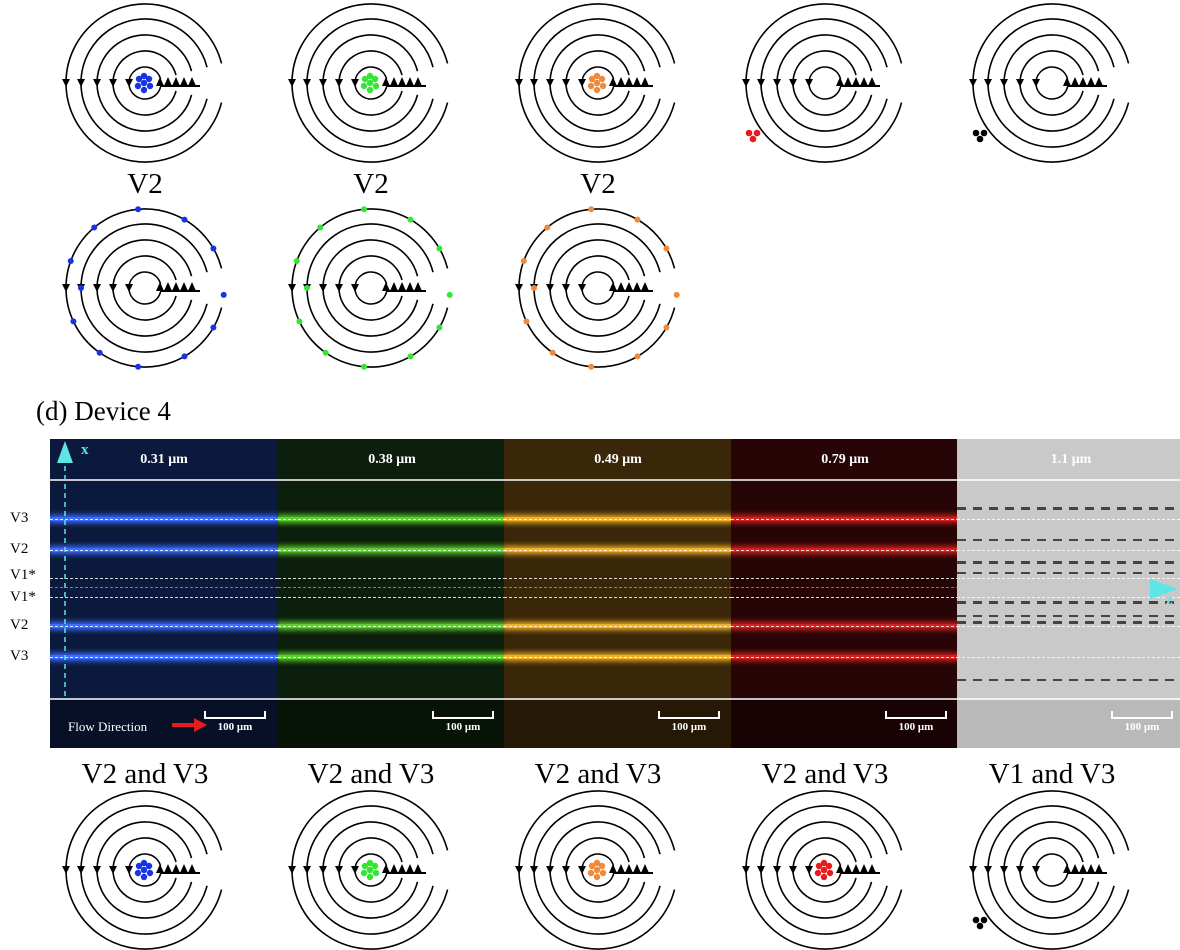 Image resolution: width=1180 pixels, height=950 pixels. I want to click on caption-bottom-5: V1 and V3, so click(1052, 774).